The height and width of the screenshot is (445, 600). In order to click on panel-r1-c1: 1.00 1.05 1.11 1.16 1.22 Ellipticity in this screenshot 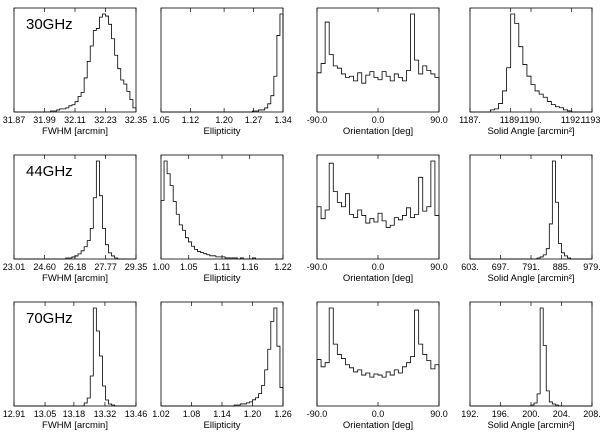, I will do `click(222, 219)`.